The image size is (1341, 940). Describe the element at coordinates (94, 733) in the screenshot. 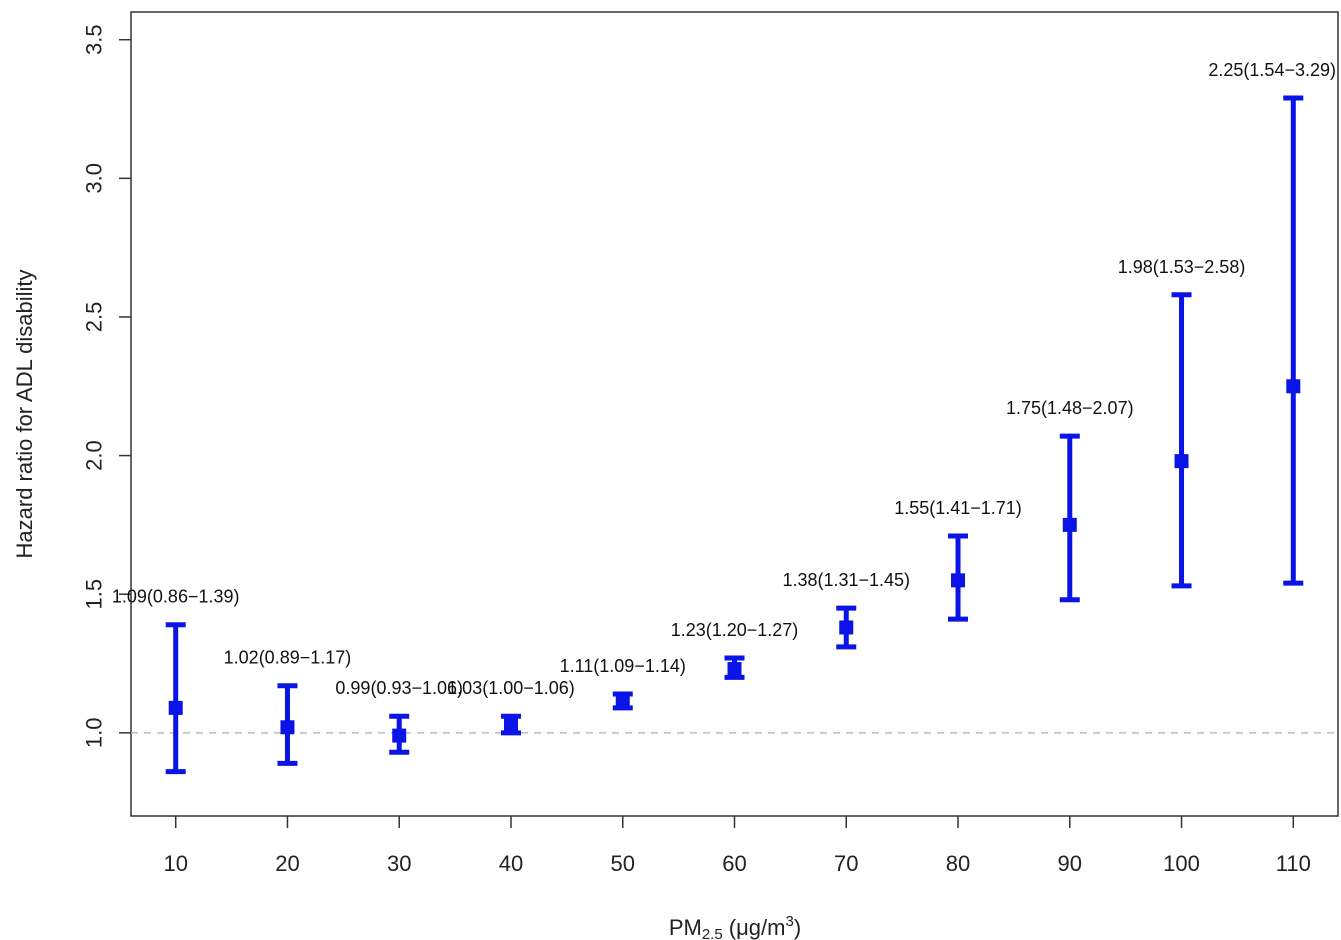

I see `y-tick-label: 1.0` at that location.